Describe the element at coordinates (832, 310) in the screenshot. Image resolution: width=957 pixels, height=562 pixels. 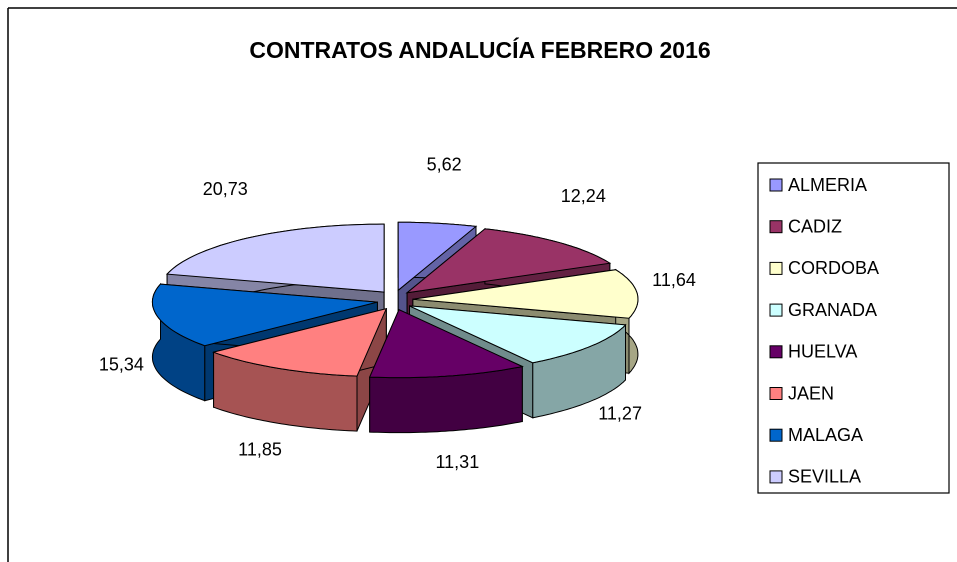
I see `legend-label: GRANADA` at that location.